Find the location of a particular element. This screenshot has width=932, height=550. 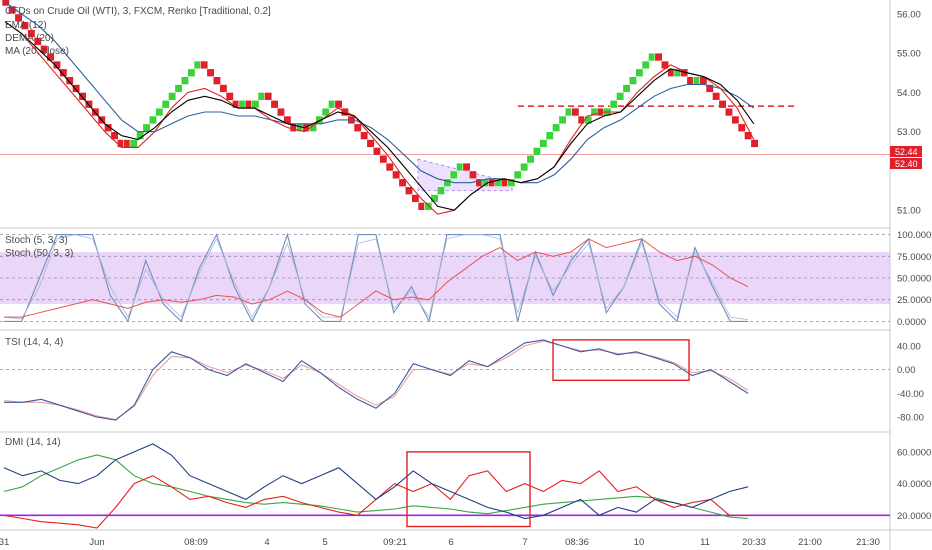

y-tick-label-tsi: 40.00 is located at coordinates (909, 346).